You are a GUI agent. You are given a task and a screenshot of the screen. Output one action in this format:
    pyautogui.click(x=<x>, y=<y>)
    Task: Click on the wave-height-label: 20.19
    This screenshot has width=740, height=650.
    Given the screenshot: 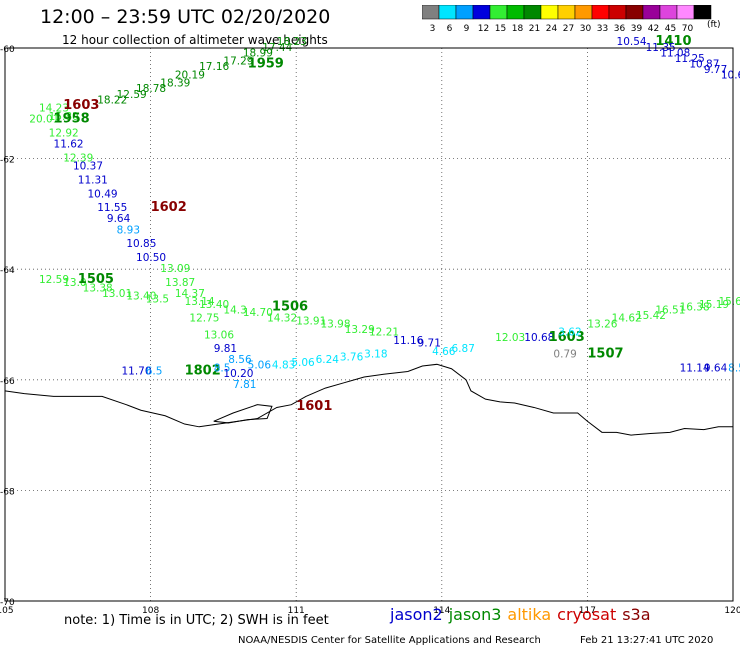 What is the action you would take?
    pyautogui.click(x=190, y=75)
    